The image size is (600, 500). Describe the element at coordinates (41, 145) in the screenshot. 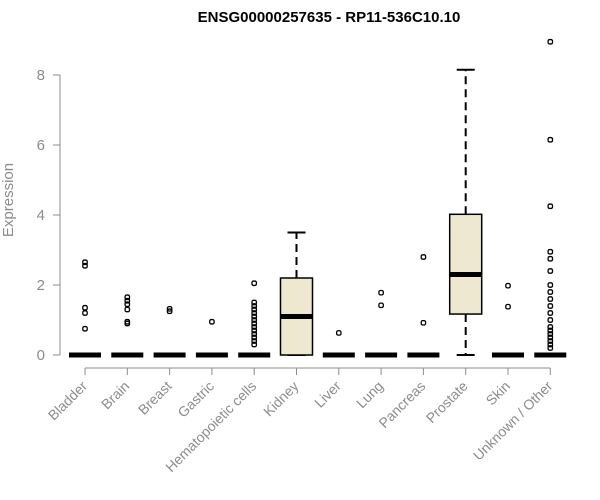

I see `y-tick-label: 6` at that location.